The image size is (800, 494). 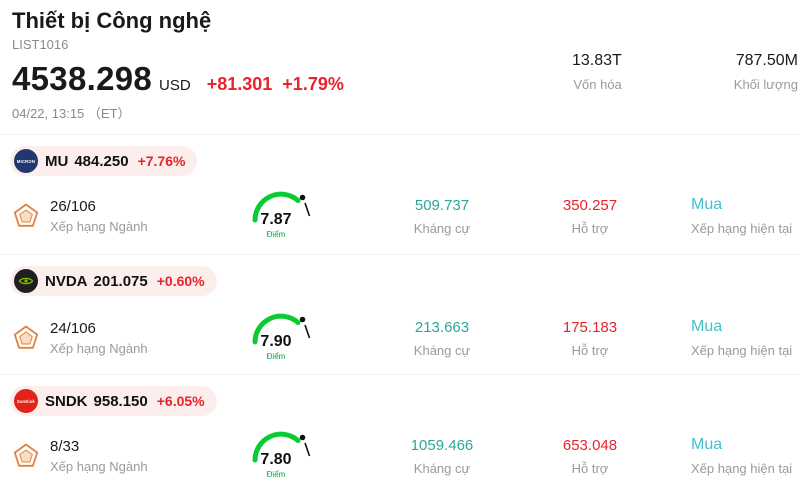 I want to click on page-title: Thiết bị Công nghệ, so click(x=112, y=20).